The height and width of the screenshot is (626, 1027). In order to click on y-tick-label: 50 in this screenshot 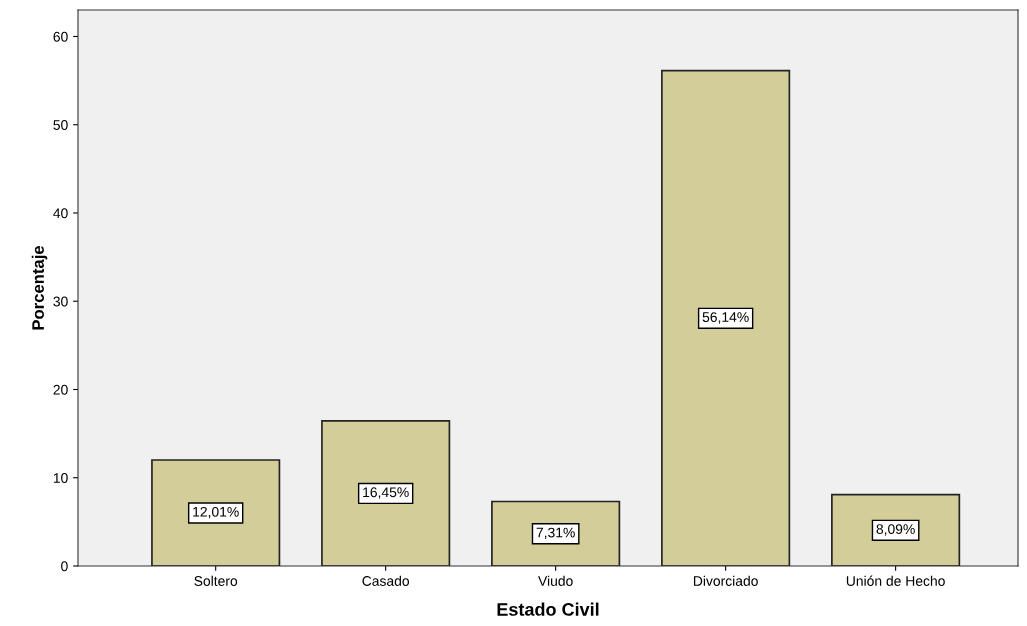, I will do `click(60, 125)`.